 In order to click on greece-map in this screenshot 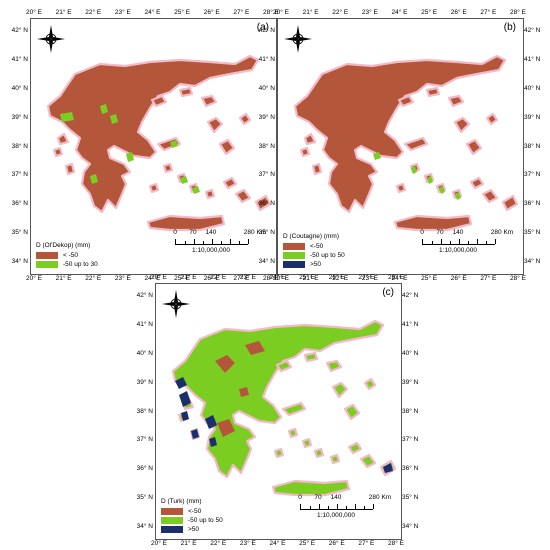, I will do `click(284, 408)`.